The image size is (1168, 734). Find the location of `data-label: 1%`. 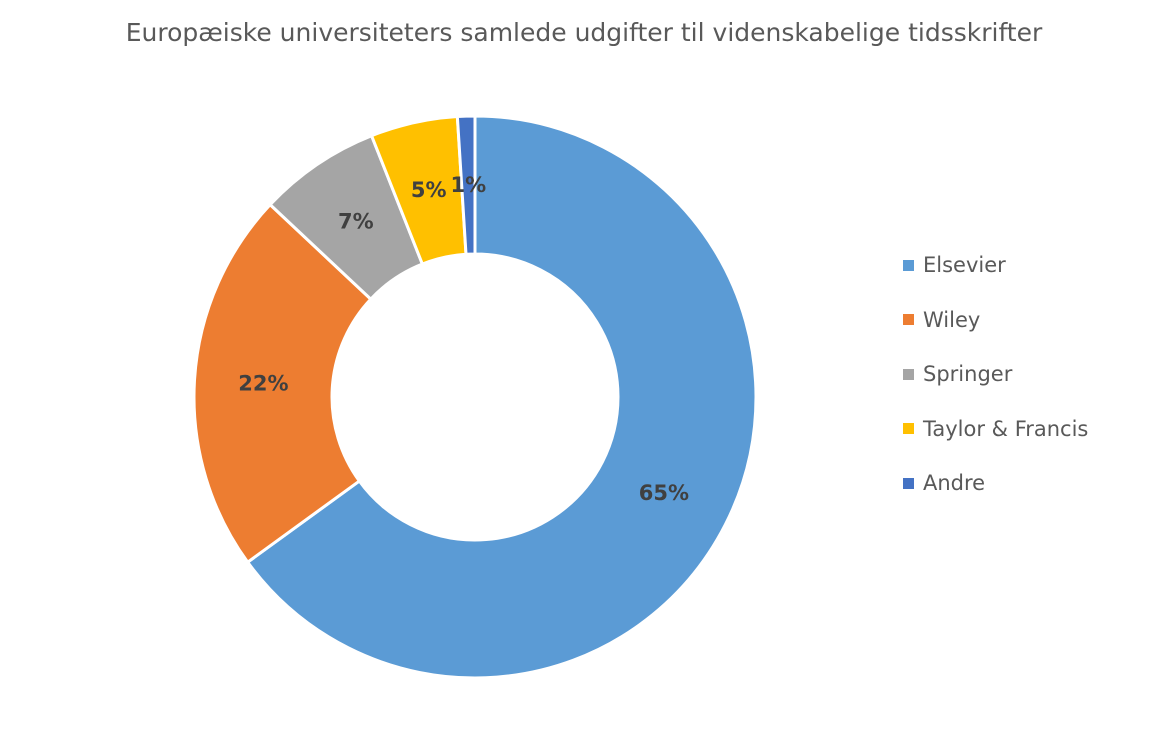

data-label: 1% is located at coordinates (469, 185).